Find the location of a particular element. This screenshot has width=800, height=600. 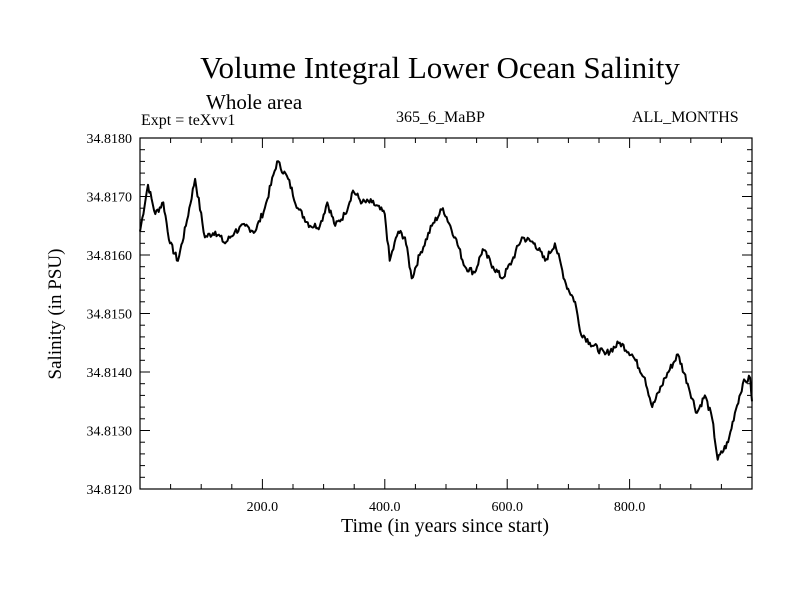

x-axis-label: Time (in years since start) is located at coordinates (445, 526).